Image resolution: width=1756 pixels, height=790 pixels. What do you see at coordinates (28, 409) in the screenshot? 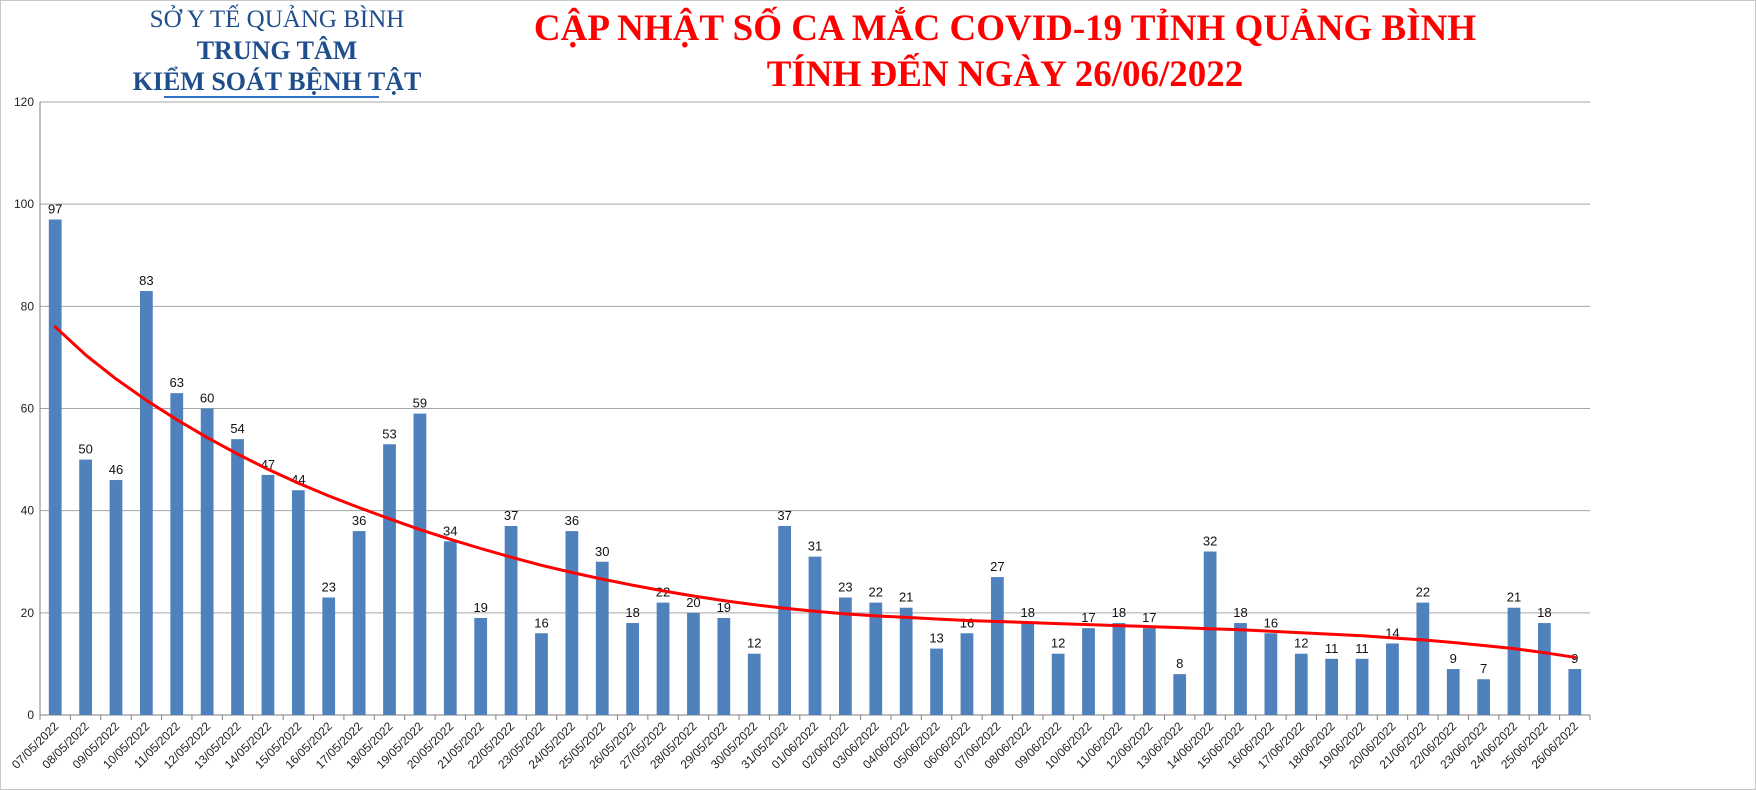
I see `y-tick-label: 60` at bounding box center [28, 409].